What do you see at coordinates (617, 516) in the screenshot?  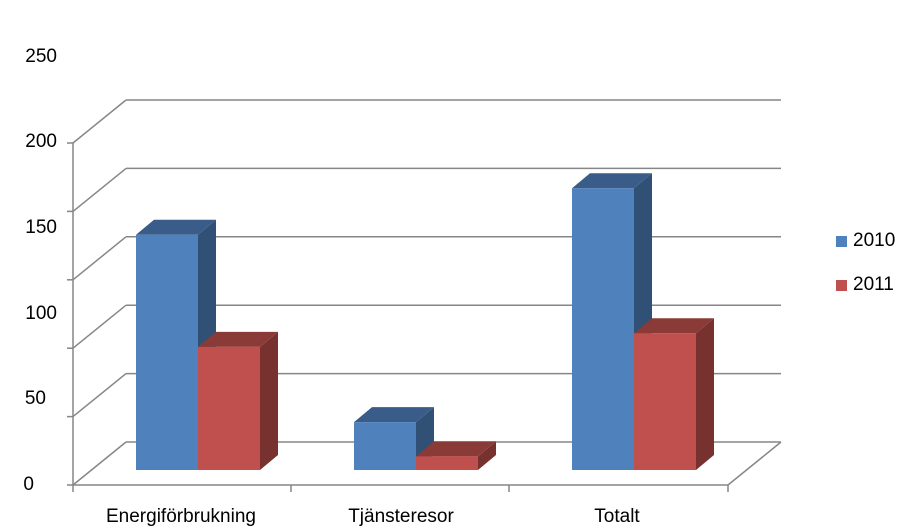 I see `x-category-label: Totalt` at bounding box center [617, 516].